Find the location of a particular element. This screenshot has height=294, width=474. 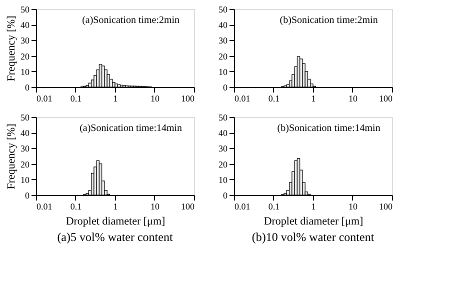

text: (b)Sonication time:14min is located at coordinates (328, 128).